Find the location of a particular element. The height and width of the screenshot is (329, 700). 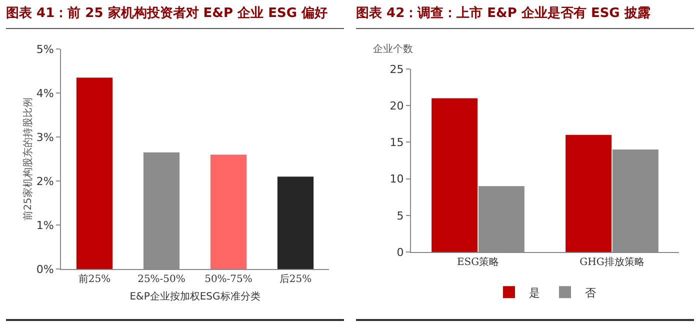

x-tick-label: ESG策略 is located at coordinates (478, 262).